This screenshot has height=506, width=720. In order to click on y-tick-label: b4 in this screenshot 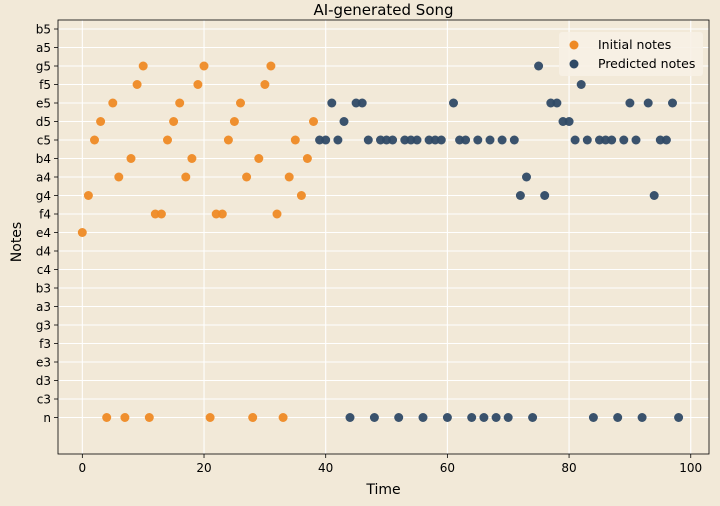, I will do `click(43, 159)`.